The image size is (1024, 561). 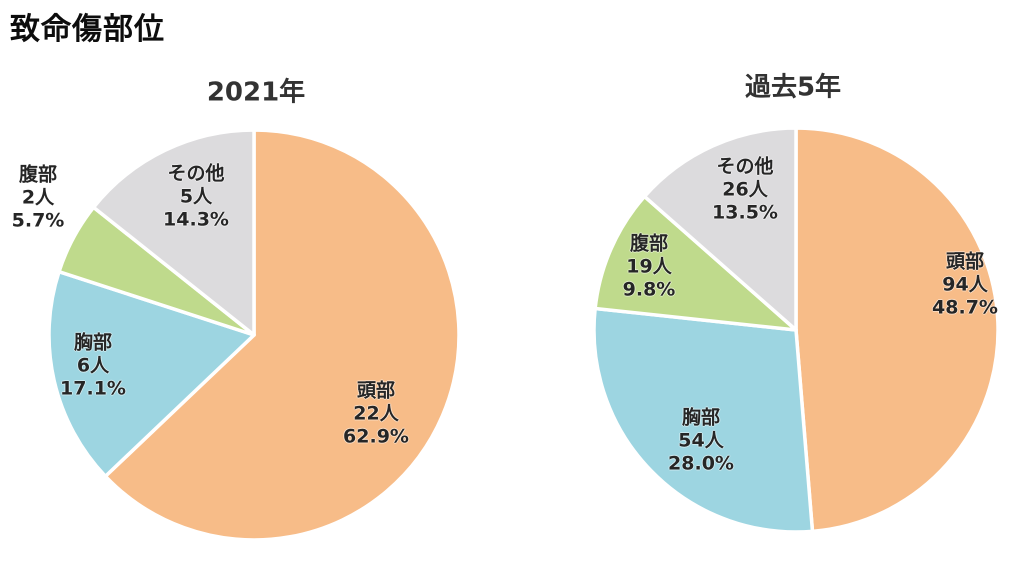 What do you see at coordinates (196, 219) in the screenshot?
I see `slice-percent: 14.3%` at bounding box center [196, 219].